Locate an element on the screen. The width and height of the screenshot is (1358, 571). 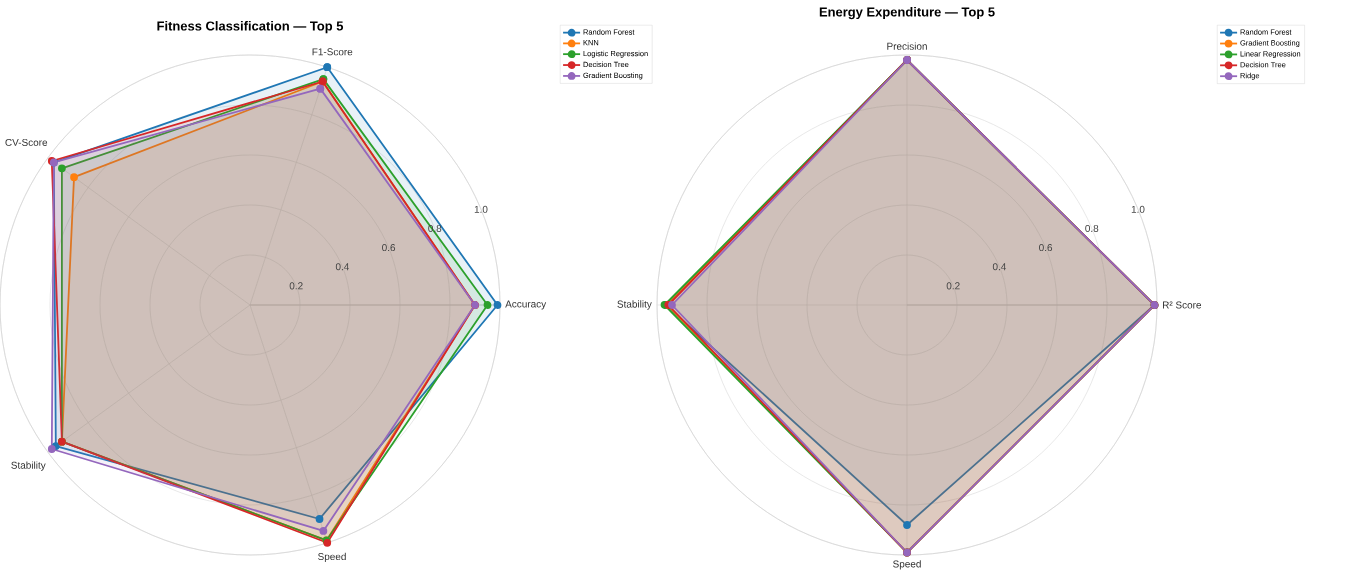
spoke-label: R² Score is located at coordinates (1182, 305).